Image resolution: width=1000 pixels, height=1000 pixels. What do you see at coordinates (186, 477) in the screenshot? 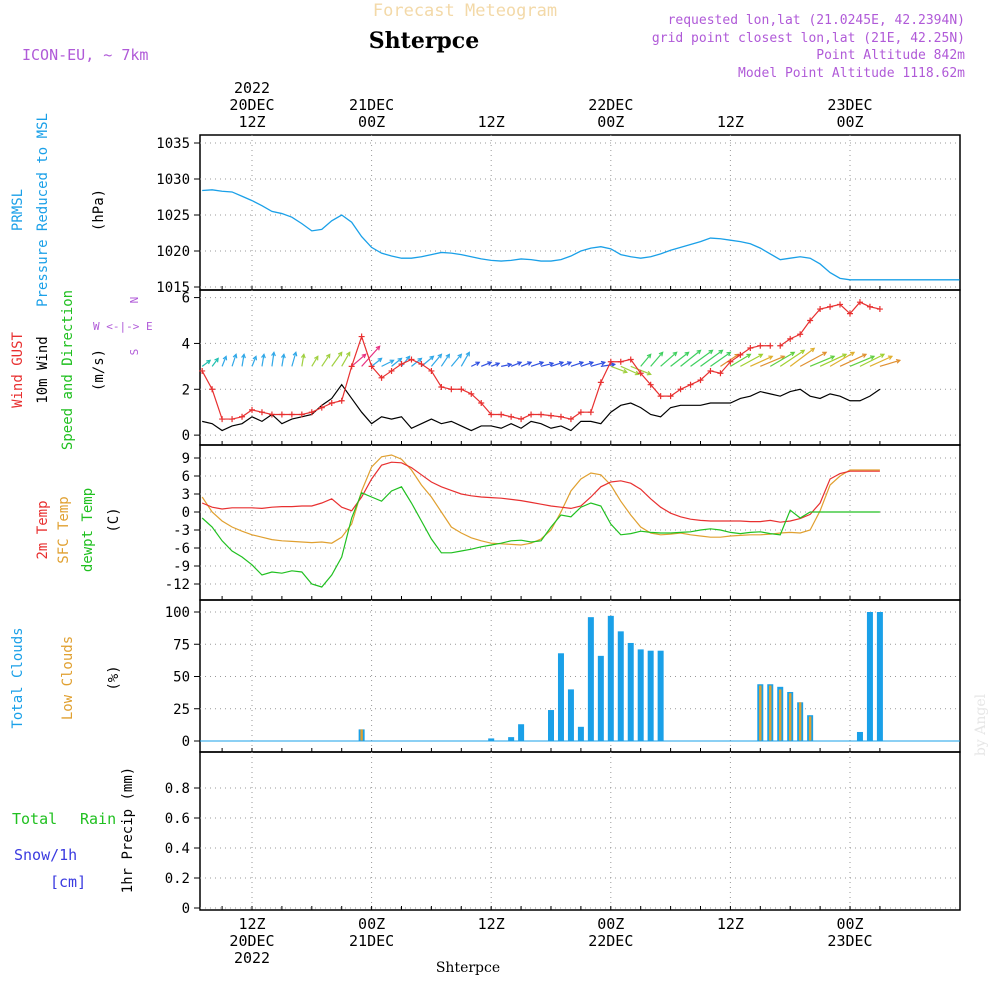
I see `y-tick-label: 6` at bounding box center [186, 477].